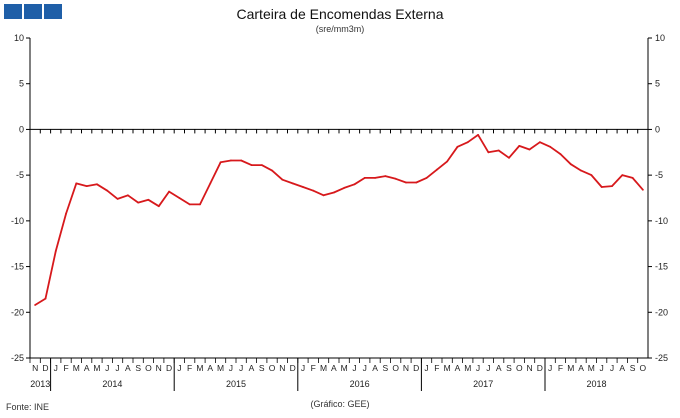  Describe the element at coordinates (360, 384) in the screenshot. I see `year-label: 2016` at that location.